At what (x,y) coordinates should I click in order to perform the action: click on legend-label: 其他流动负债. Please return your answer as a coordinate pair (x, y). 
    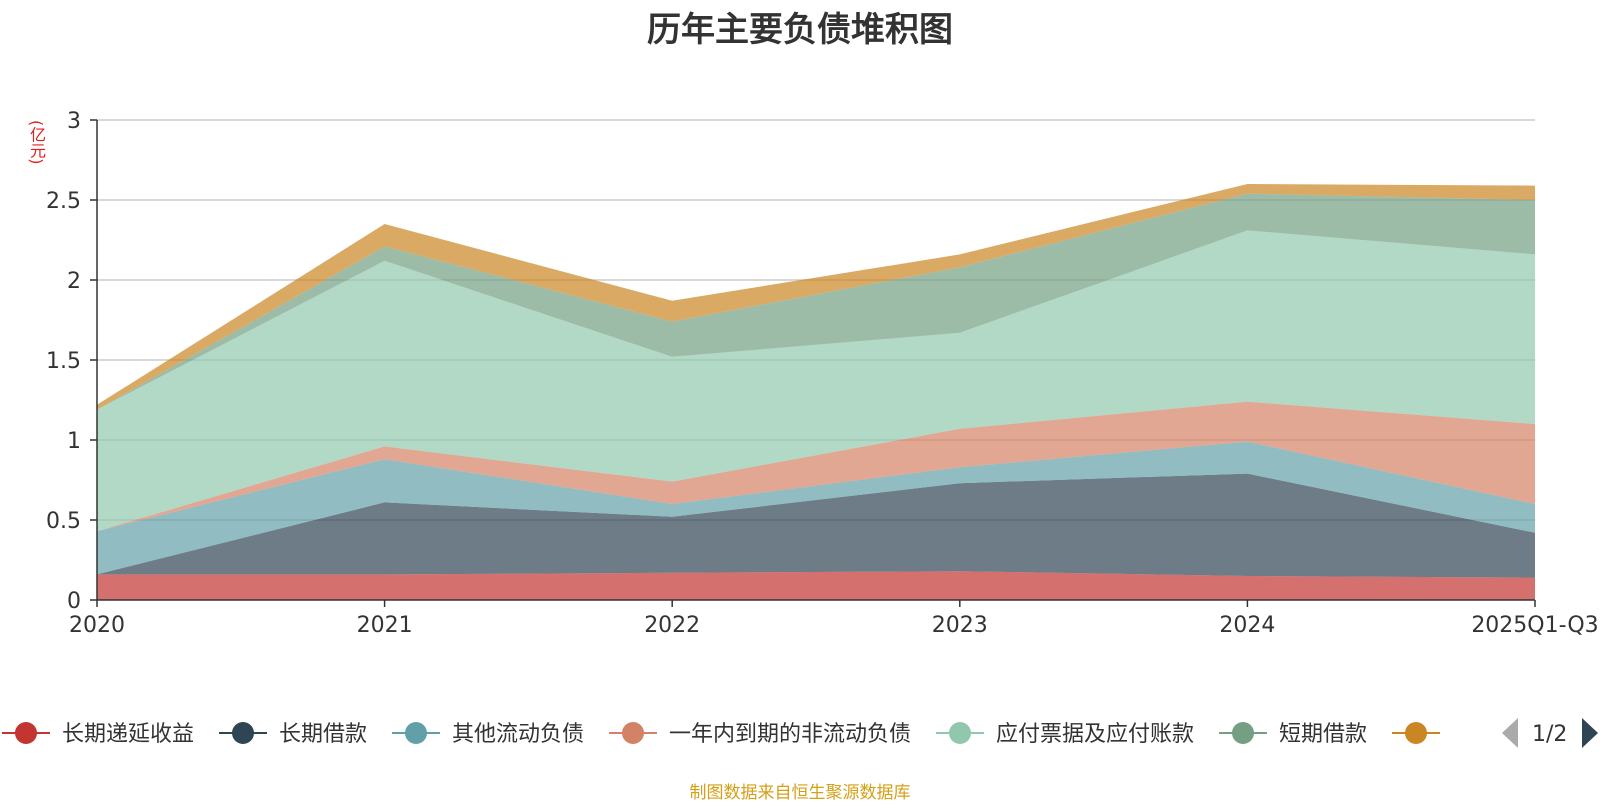
    Looking at the image, I should click on (518, 734).